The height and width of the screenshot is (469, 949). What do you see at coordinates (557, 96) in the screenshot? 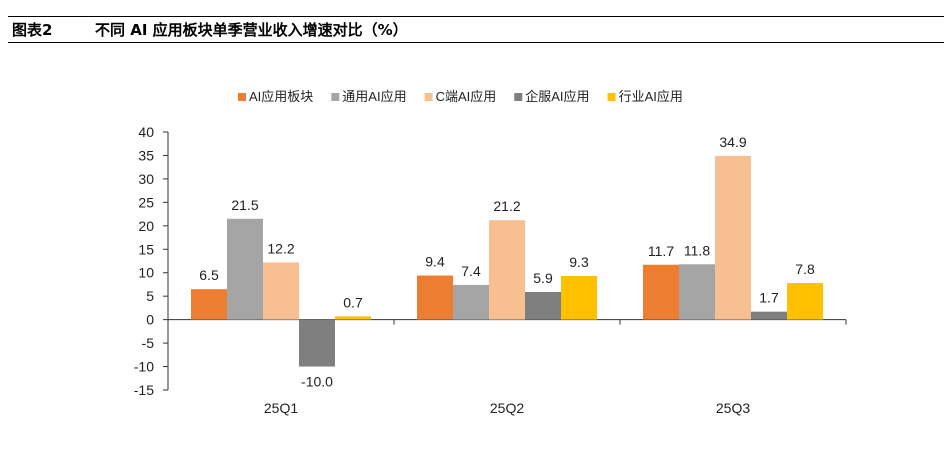
I see `legend-label: 企服AI应用` at bounding box center [557, 96].